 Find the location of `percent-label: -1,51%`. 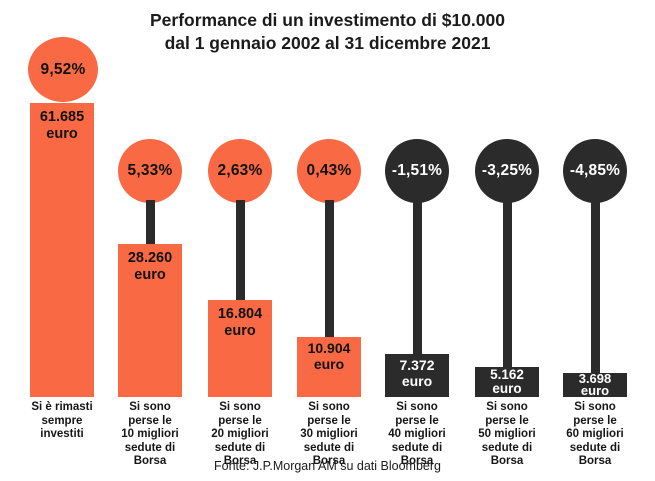

percent-label: -1,51% is located at coordinates (417, 170).